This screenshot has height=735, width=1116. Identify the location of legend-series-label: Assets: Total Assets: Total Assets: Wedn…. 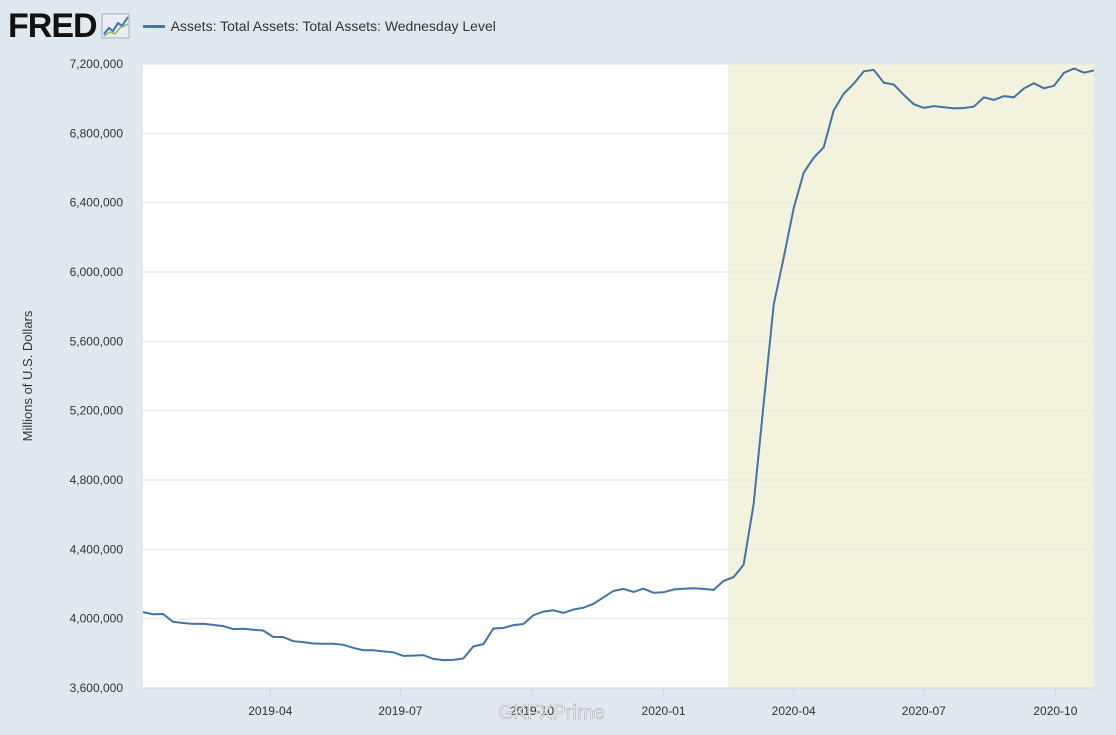
(333, 26).